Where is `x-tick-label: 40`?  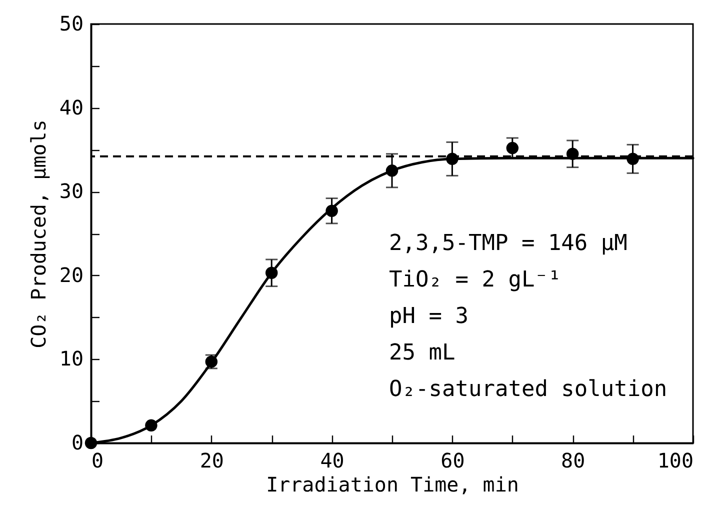 x-tick-label: 40 is located at coordinates (332, 460).